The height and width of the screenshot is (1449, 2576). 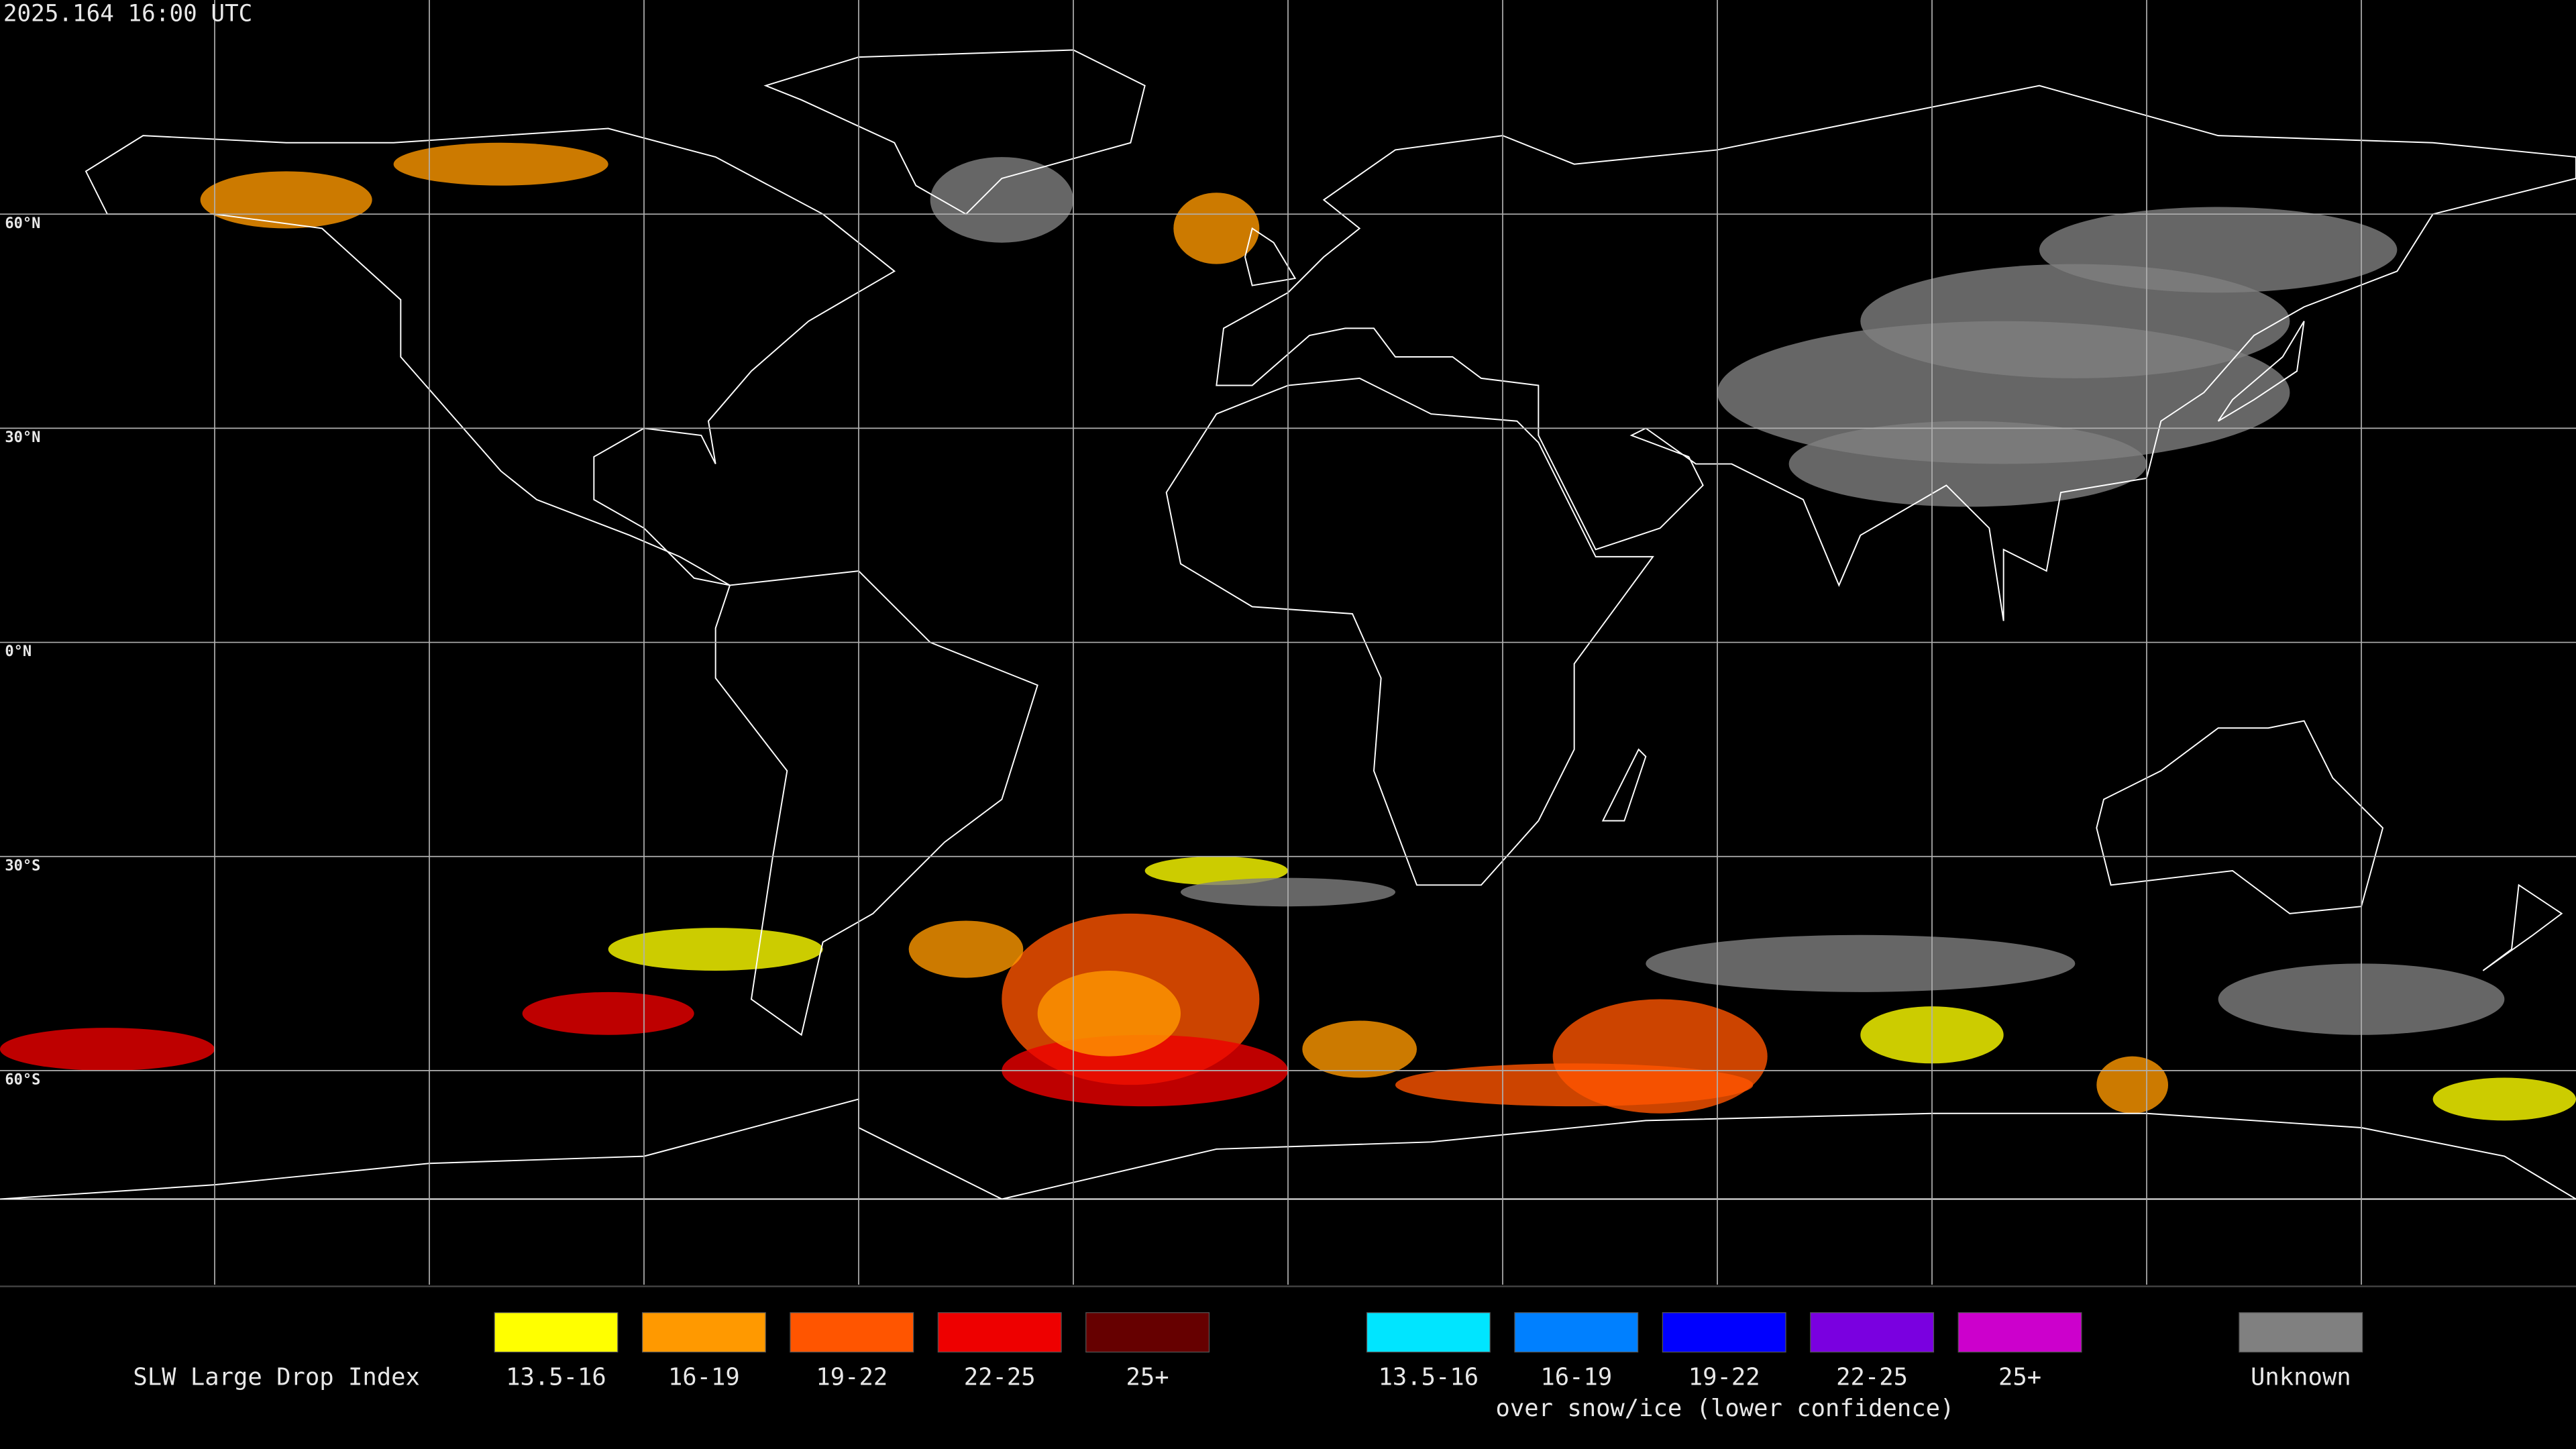 I want to click on latitude-label: 60°N, so click(x=22, y=223).